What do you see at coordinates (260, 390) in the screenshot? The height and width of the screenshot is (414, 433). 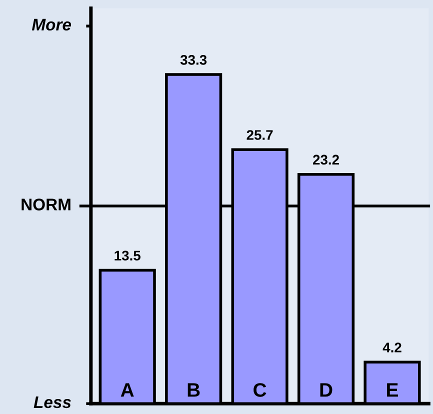 I see `x-tick-label: C` at bounding box center [260, 390].